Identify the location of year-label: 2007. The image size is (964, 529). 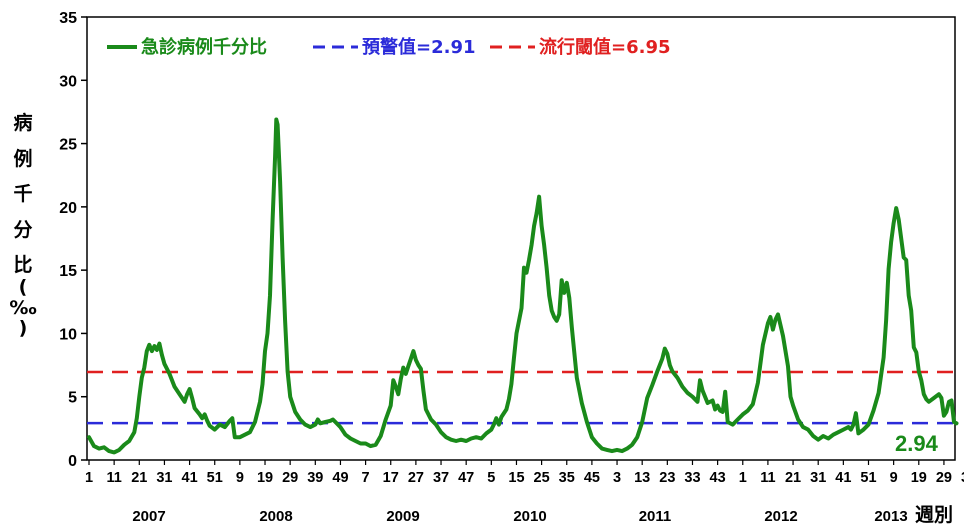
(148, 516).